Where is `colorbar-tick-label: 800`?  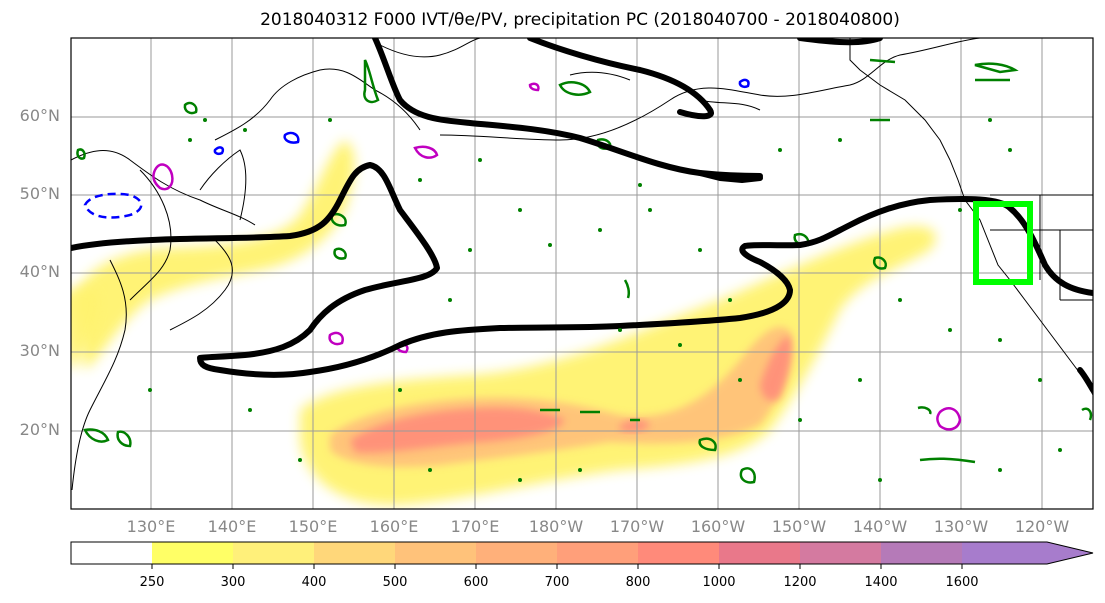
colorbar-tick-label: 800 is located at coordinates (638, 582).